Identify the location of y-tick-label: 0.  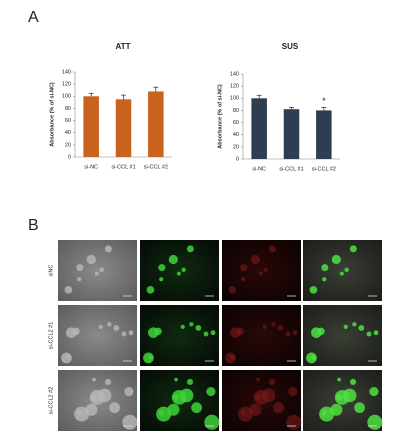
(237, 159).